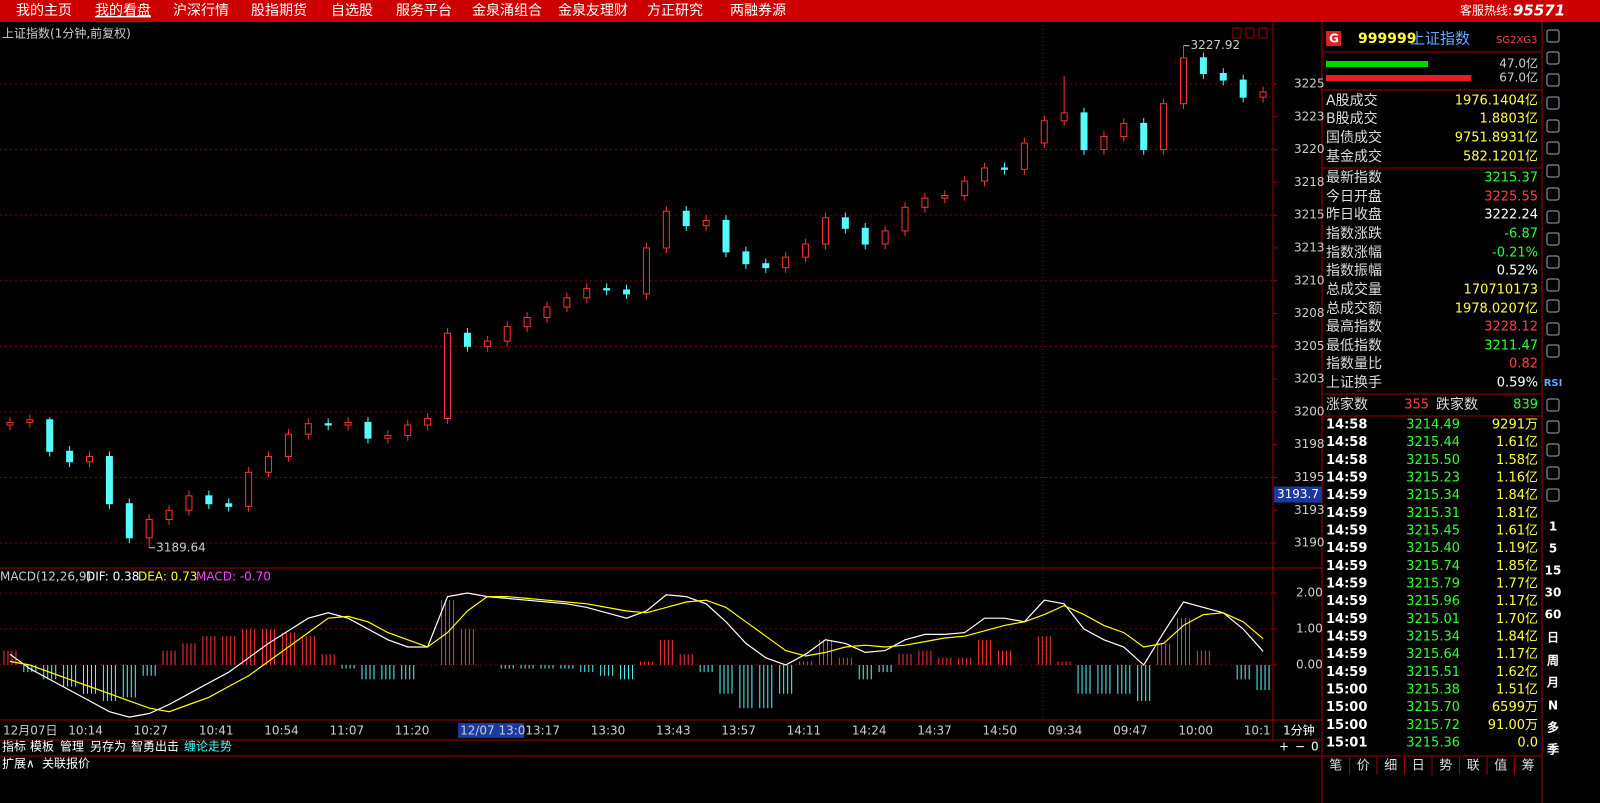  Describe the element at coordinates (1363, 766) in the screenshot. I see `panel-tab: 价` at that location.